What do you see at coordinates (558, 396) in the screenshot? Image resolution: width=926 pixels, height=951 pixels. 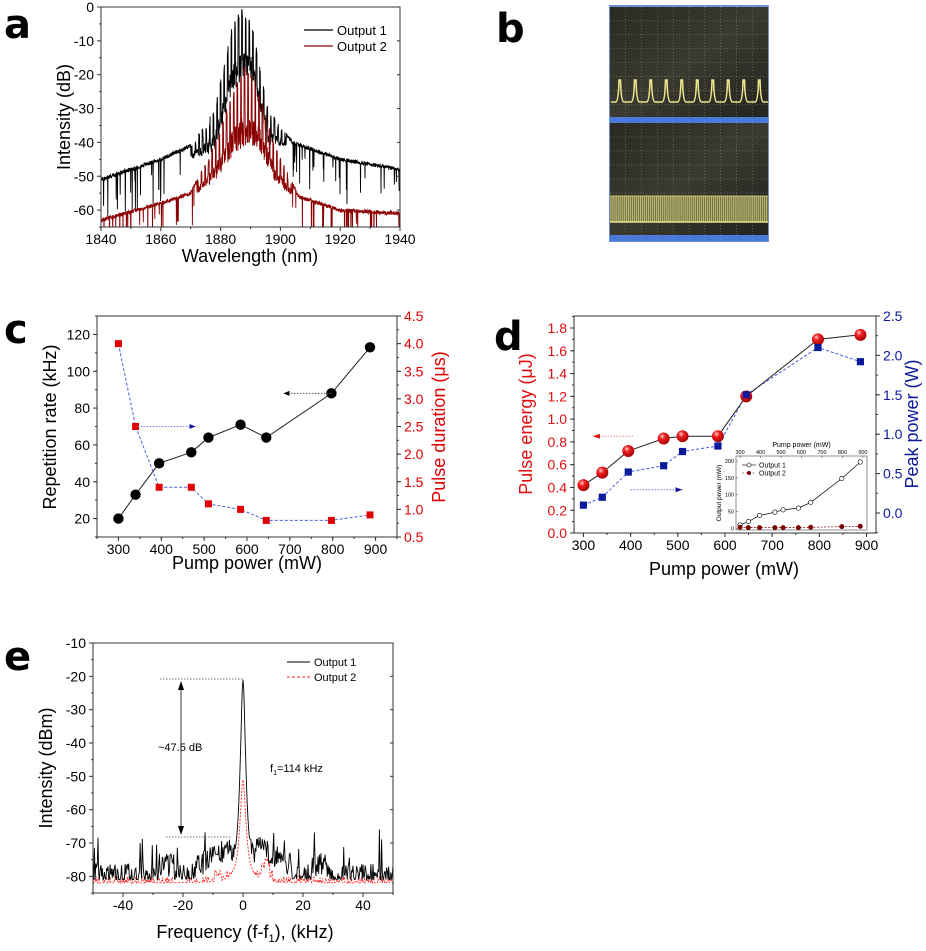 I see `y-tick-label: 1.2` at bounding box center [558, 396].